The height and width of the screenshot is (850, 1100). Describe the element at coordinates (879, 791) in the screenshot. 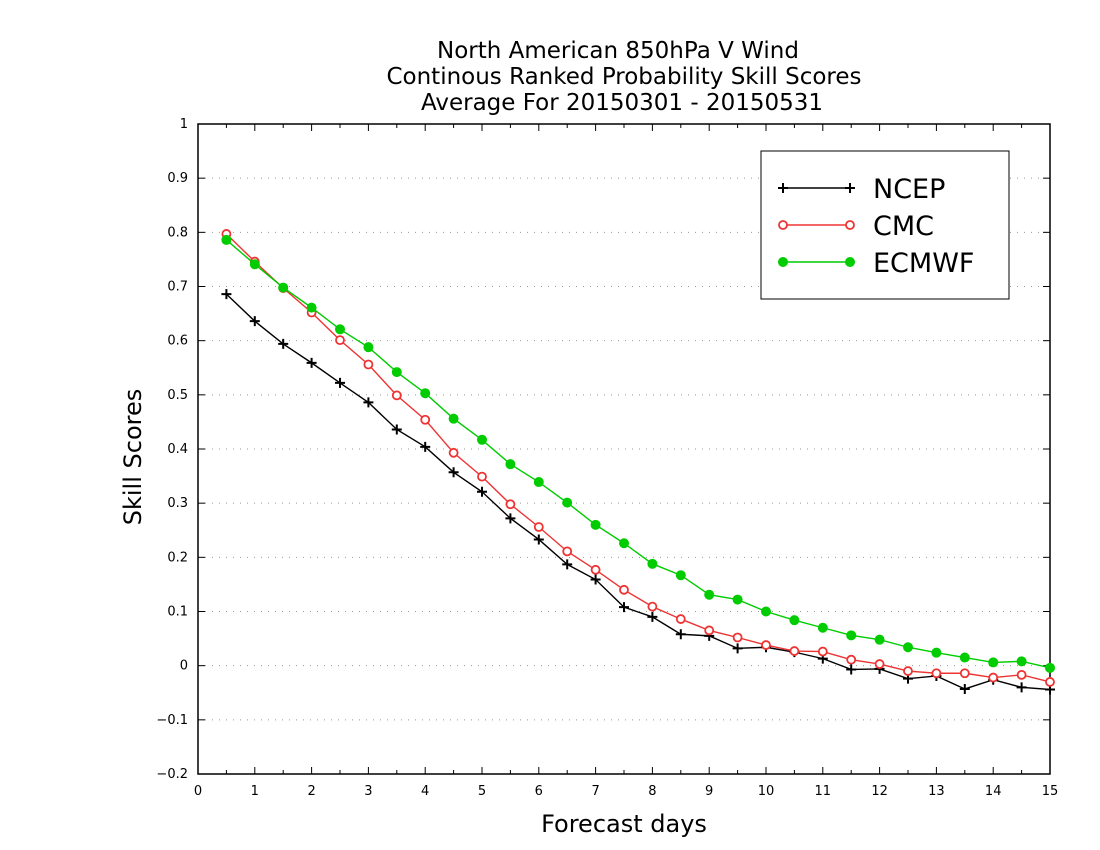

I see `x-tick-label: 12` at that location.